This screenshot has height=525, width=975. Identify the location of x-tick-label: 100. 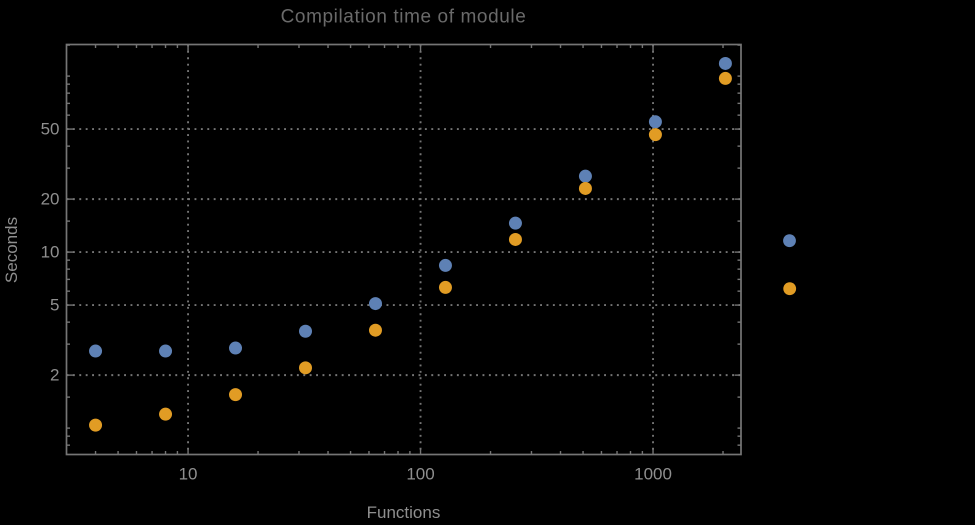
(420, 474).